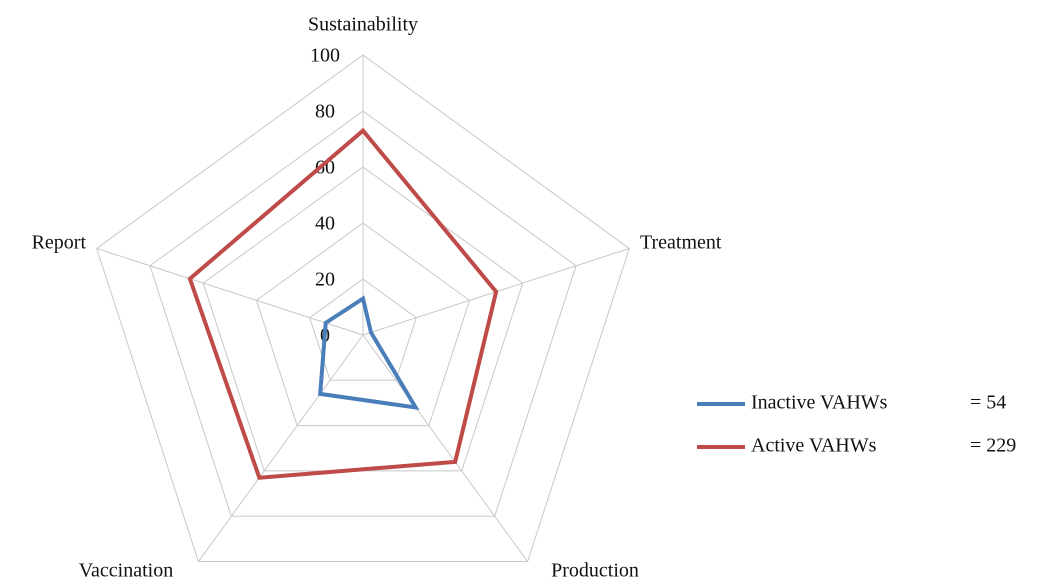  Describe the element at coordinates (325, 56) in the screenshot. I see `r-tick-label: 100` at that location.